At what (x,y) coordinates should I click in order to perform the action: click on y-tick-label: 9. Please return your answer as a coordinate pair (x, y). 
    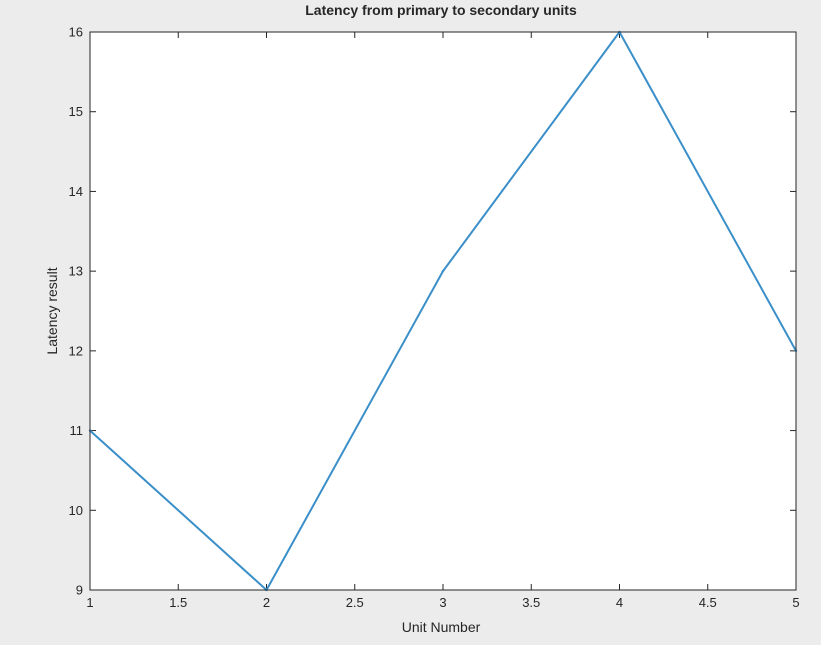
    Looking at the image, I should click on (79, 590).